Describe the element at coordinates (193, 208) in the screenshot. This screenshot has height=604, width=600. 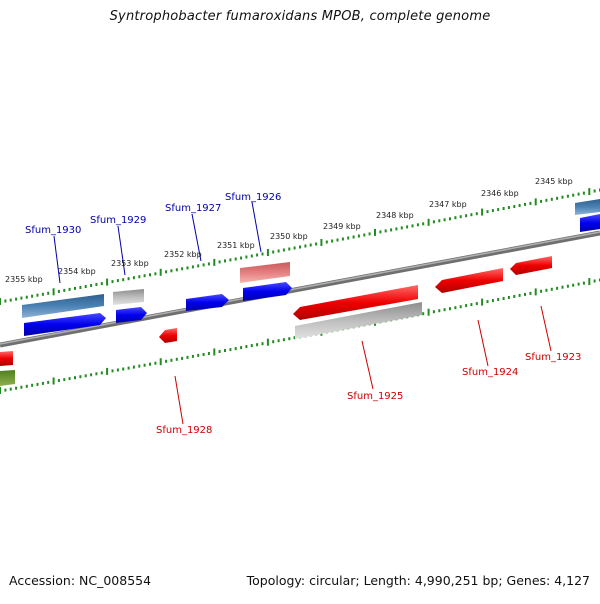
I see `gene-label-sfum-1927: Sfum_1927` at that location.